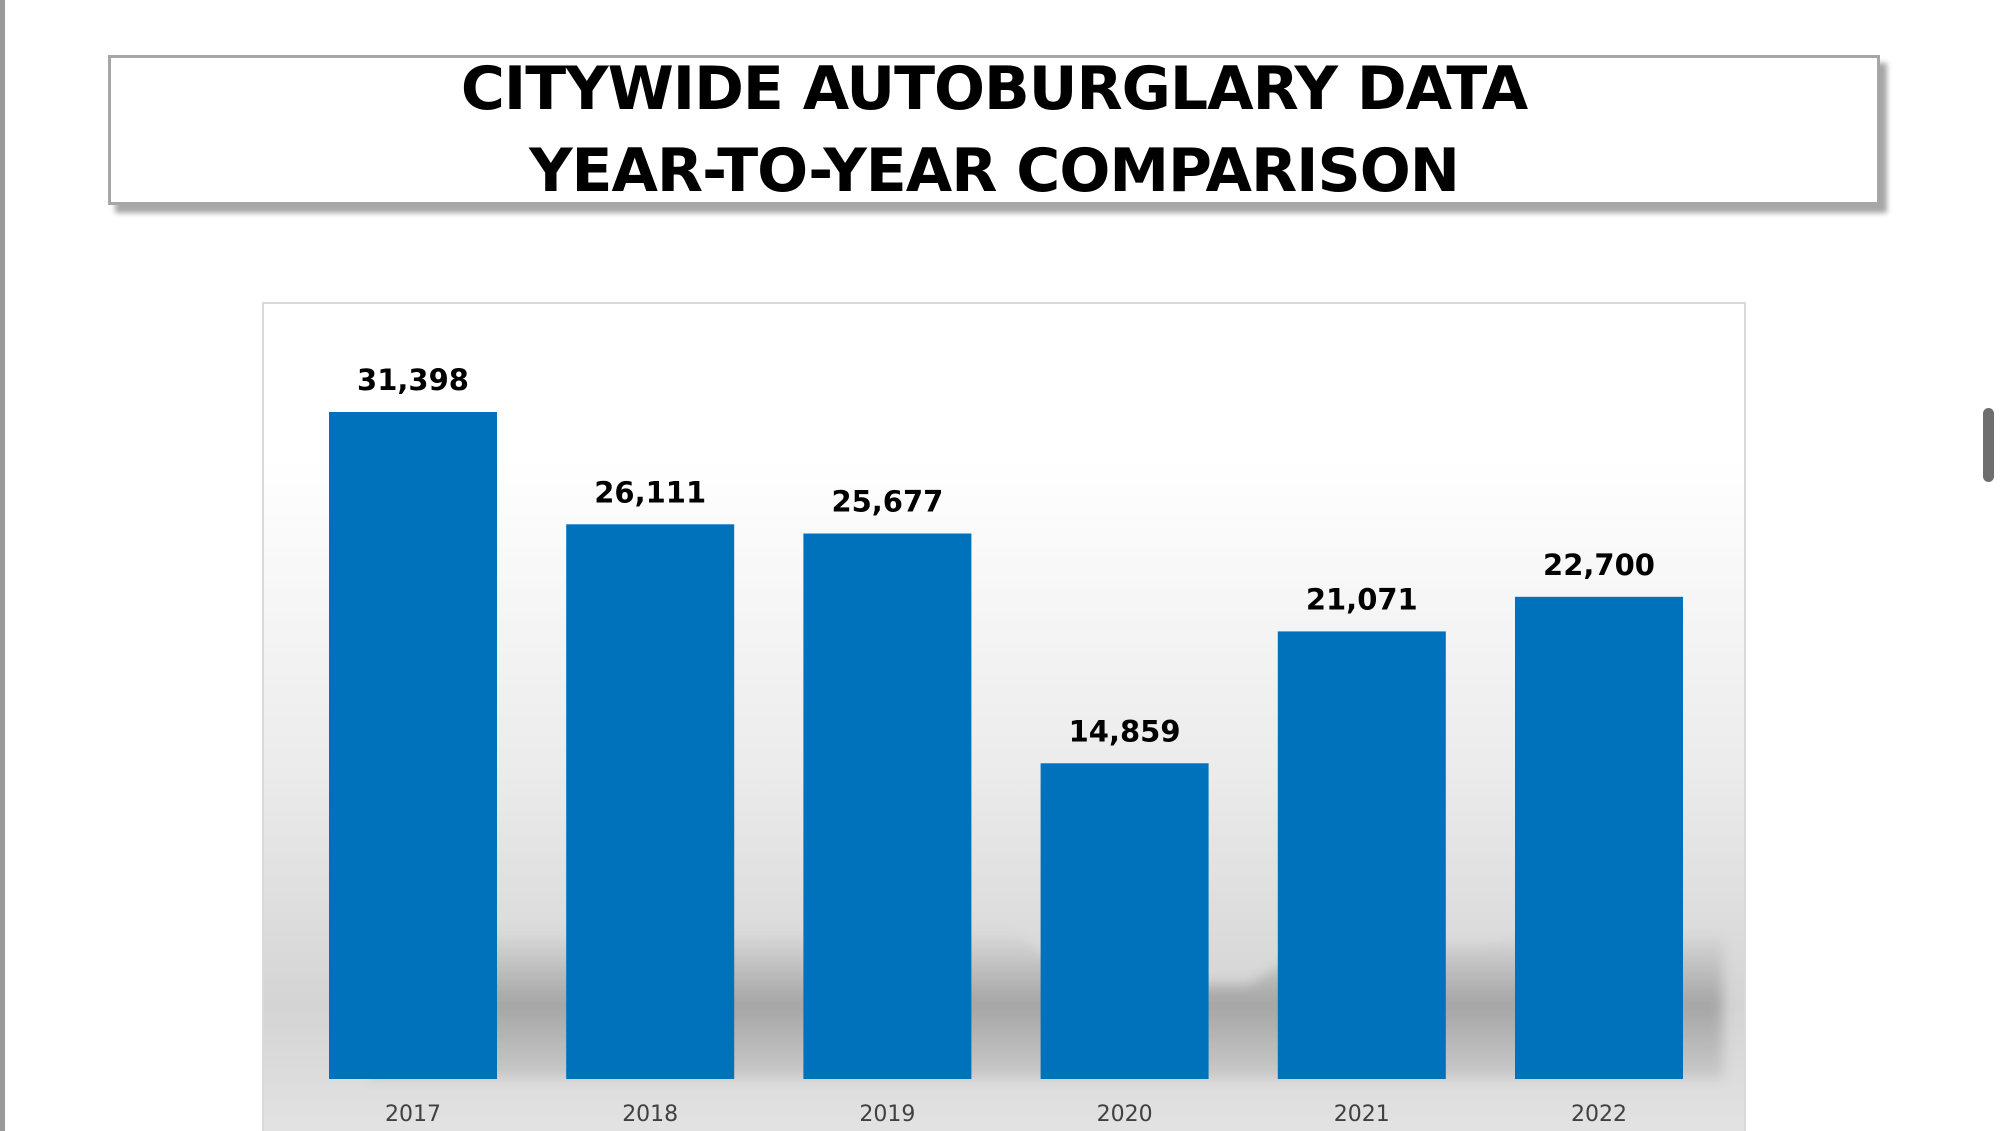  Describe the element at coordinates (1125, 1114) in the screenshot. I see `x-tick-label-2020: 2020` at that location.